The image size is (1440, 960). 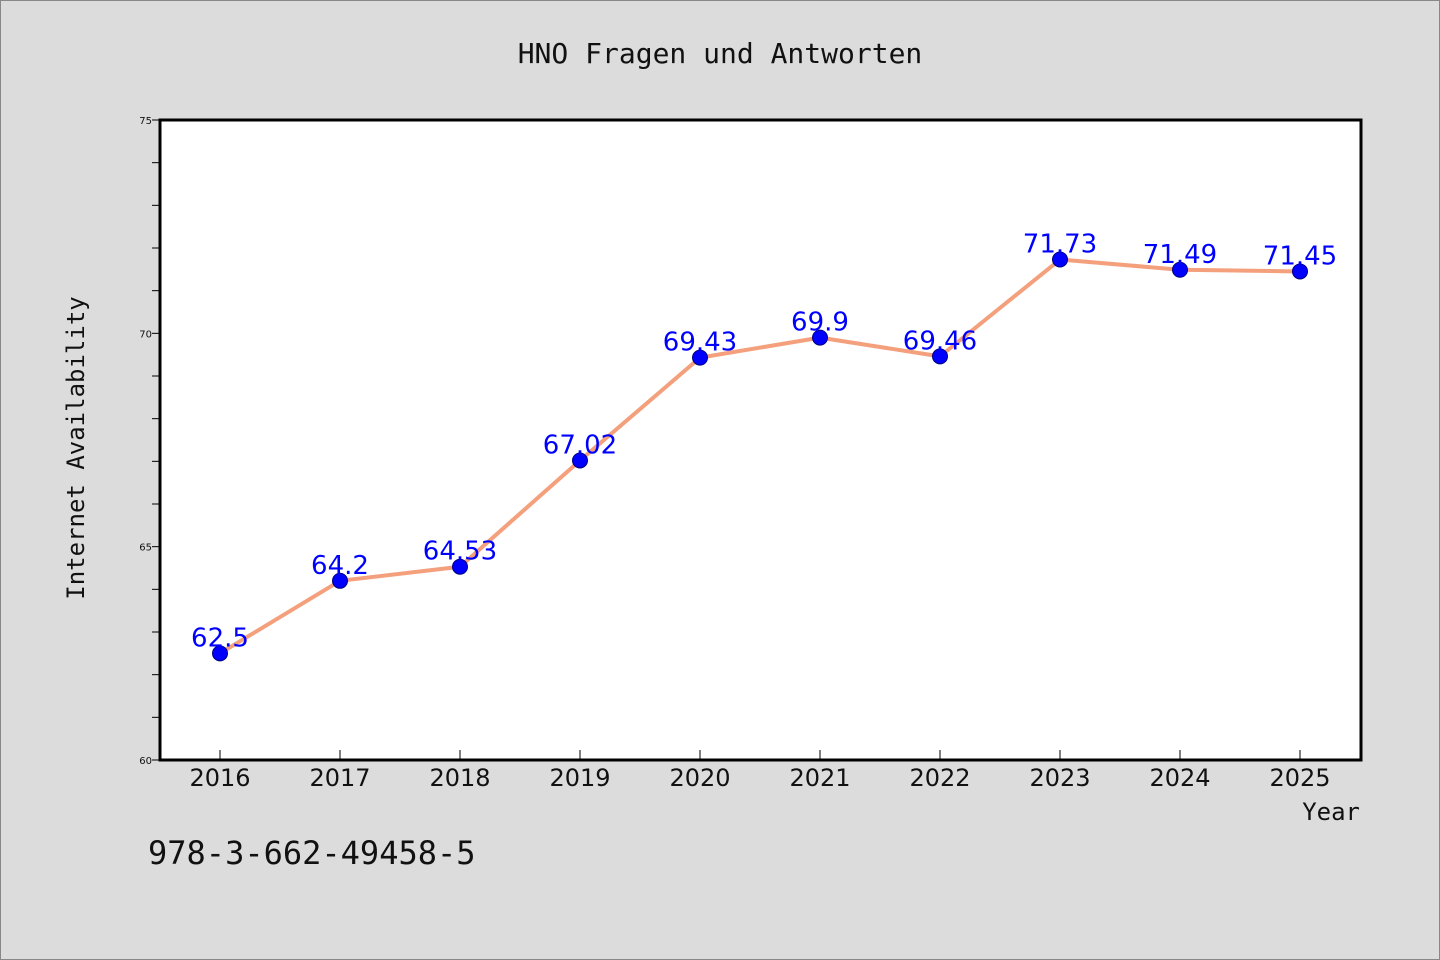 I want to click on x-axis-label: Year, so click(x=1331, y=812).